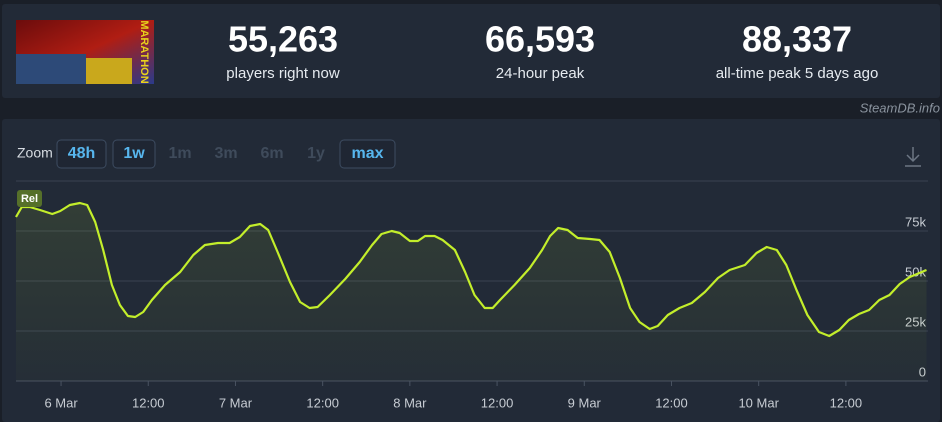 The image size is (942, 422). Describe the element at coordinates (585, 402) in the screenshot. I see `x-tick-label: 9 Mar` at that location.